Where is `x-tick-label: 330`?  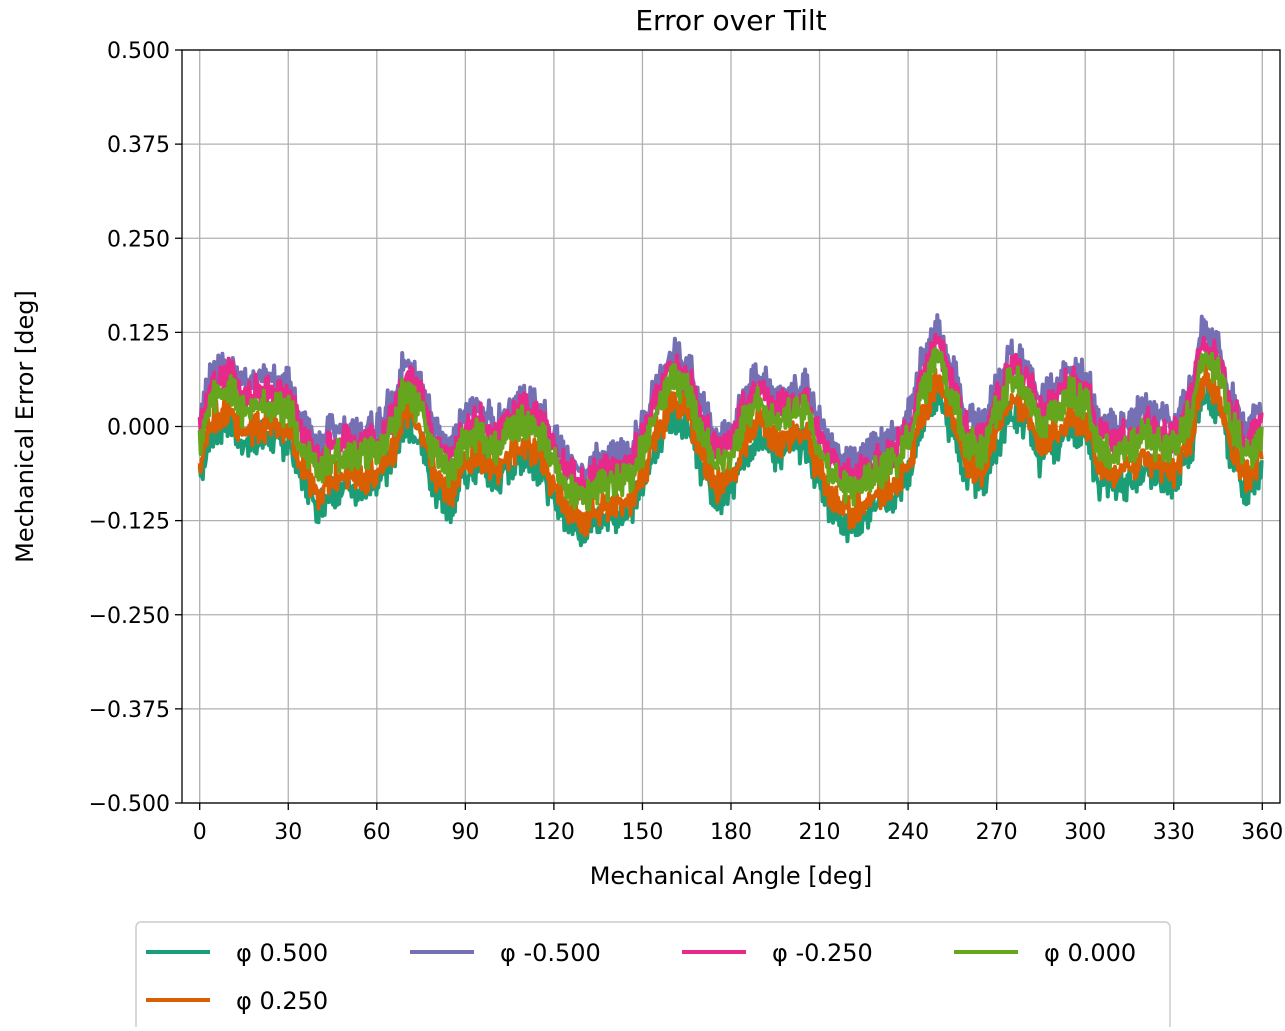
x-tick-label: 330 is located at coordinates (1174, 832).